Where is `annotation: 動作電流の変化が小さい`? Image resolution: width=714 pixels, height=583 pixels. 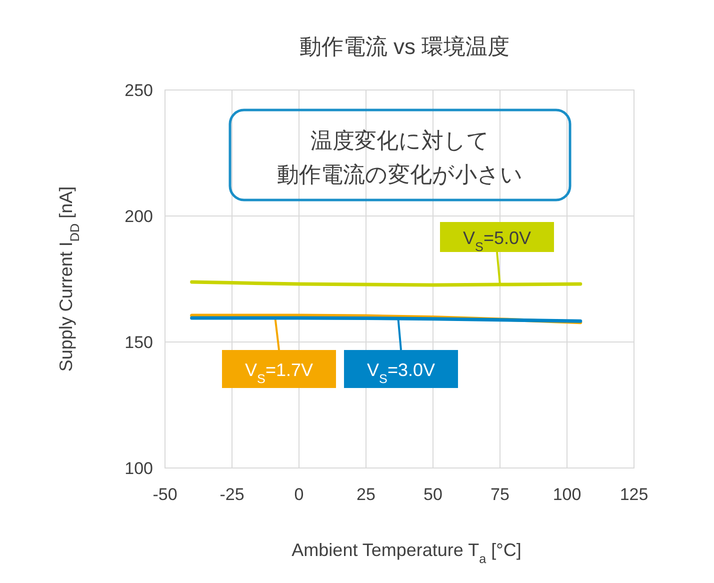 annotation: 動作電流の変化が小さい is located at coordinates (400, 174).